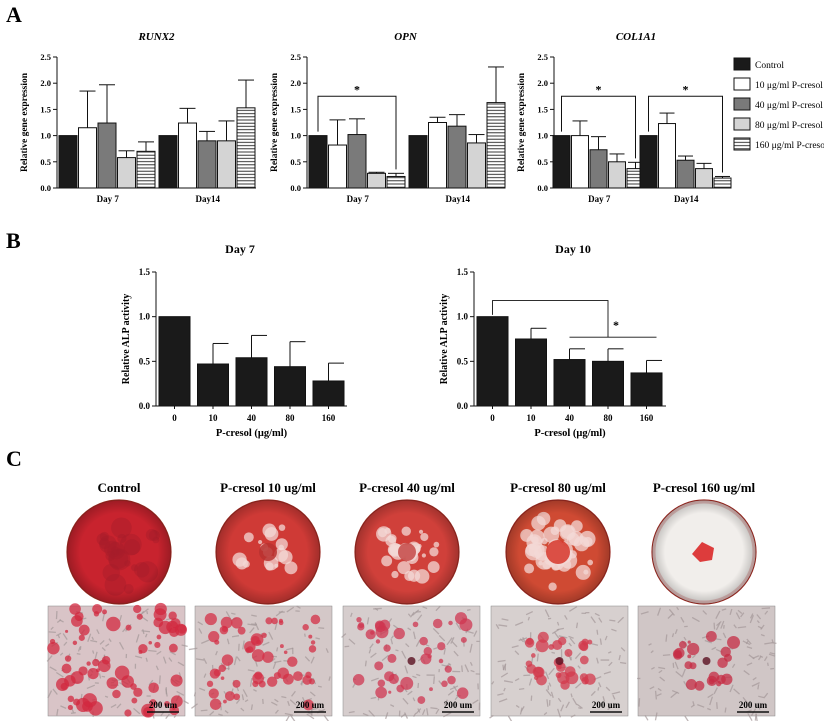  What do you see at coordinates (542, 136) in the screenshot?
I see `y-tick-label: 1.0` at bounding box center [542, 136].